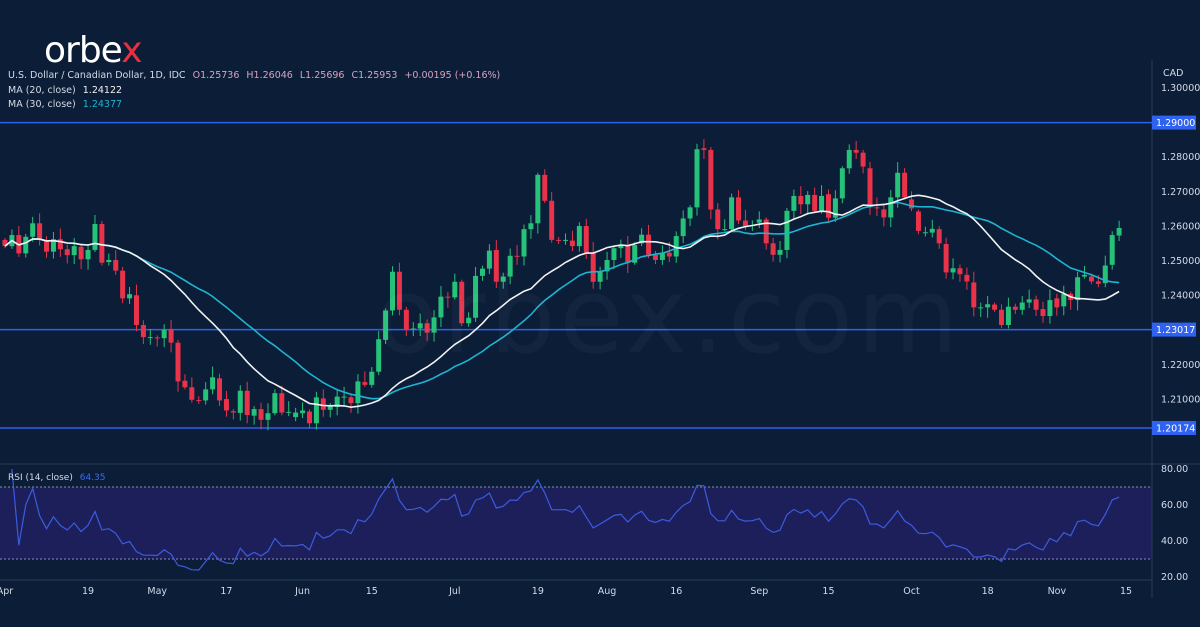 The image size is (1200, 627). Describe the element at coordinates (88, 591) in the screenshot. I see `time-tick-label: 19` at that location.